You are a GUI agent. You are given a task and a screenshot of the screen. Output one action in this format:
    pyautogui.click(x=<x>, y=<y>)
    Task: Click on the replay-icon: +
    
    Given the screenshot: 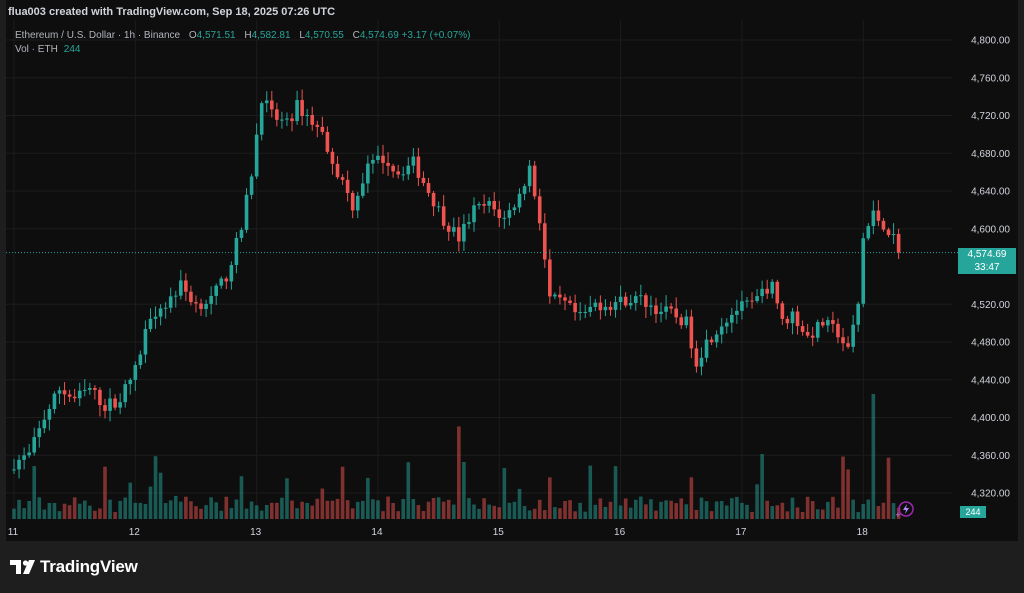 What is the action you would take?
    pyautogui.click(x=905, y=509)
    